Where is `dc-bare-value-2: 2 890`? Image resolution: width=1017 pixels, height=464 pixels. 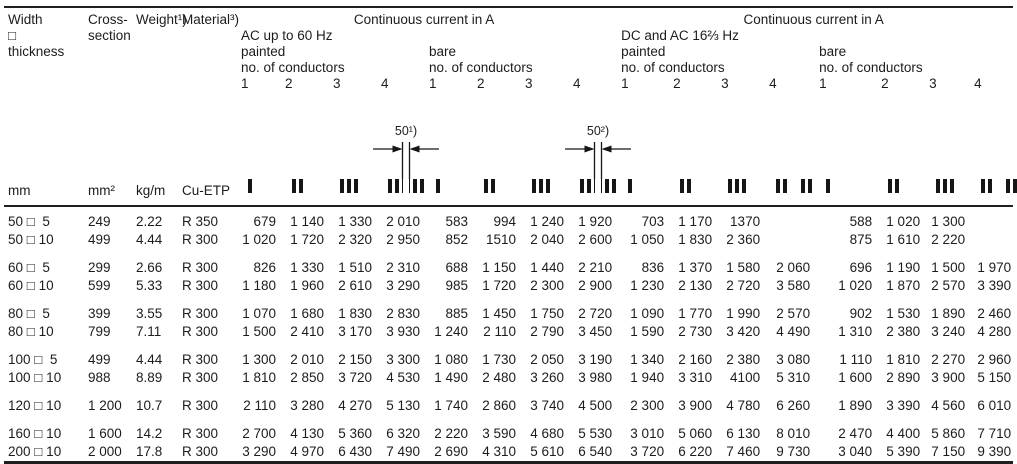
dc-bare-value-2: 2 890 is located at coordinates (903, 377).